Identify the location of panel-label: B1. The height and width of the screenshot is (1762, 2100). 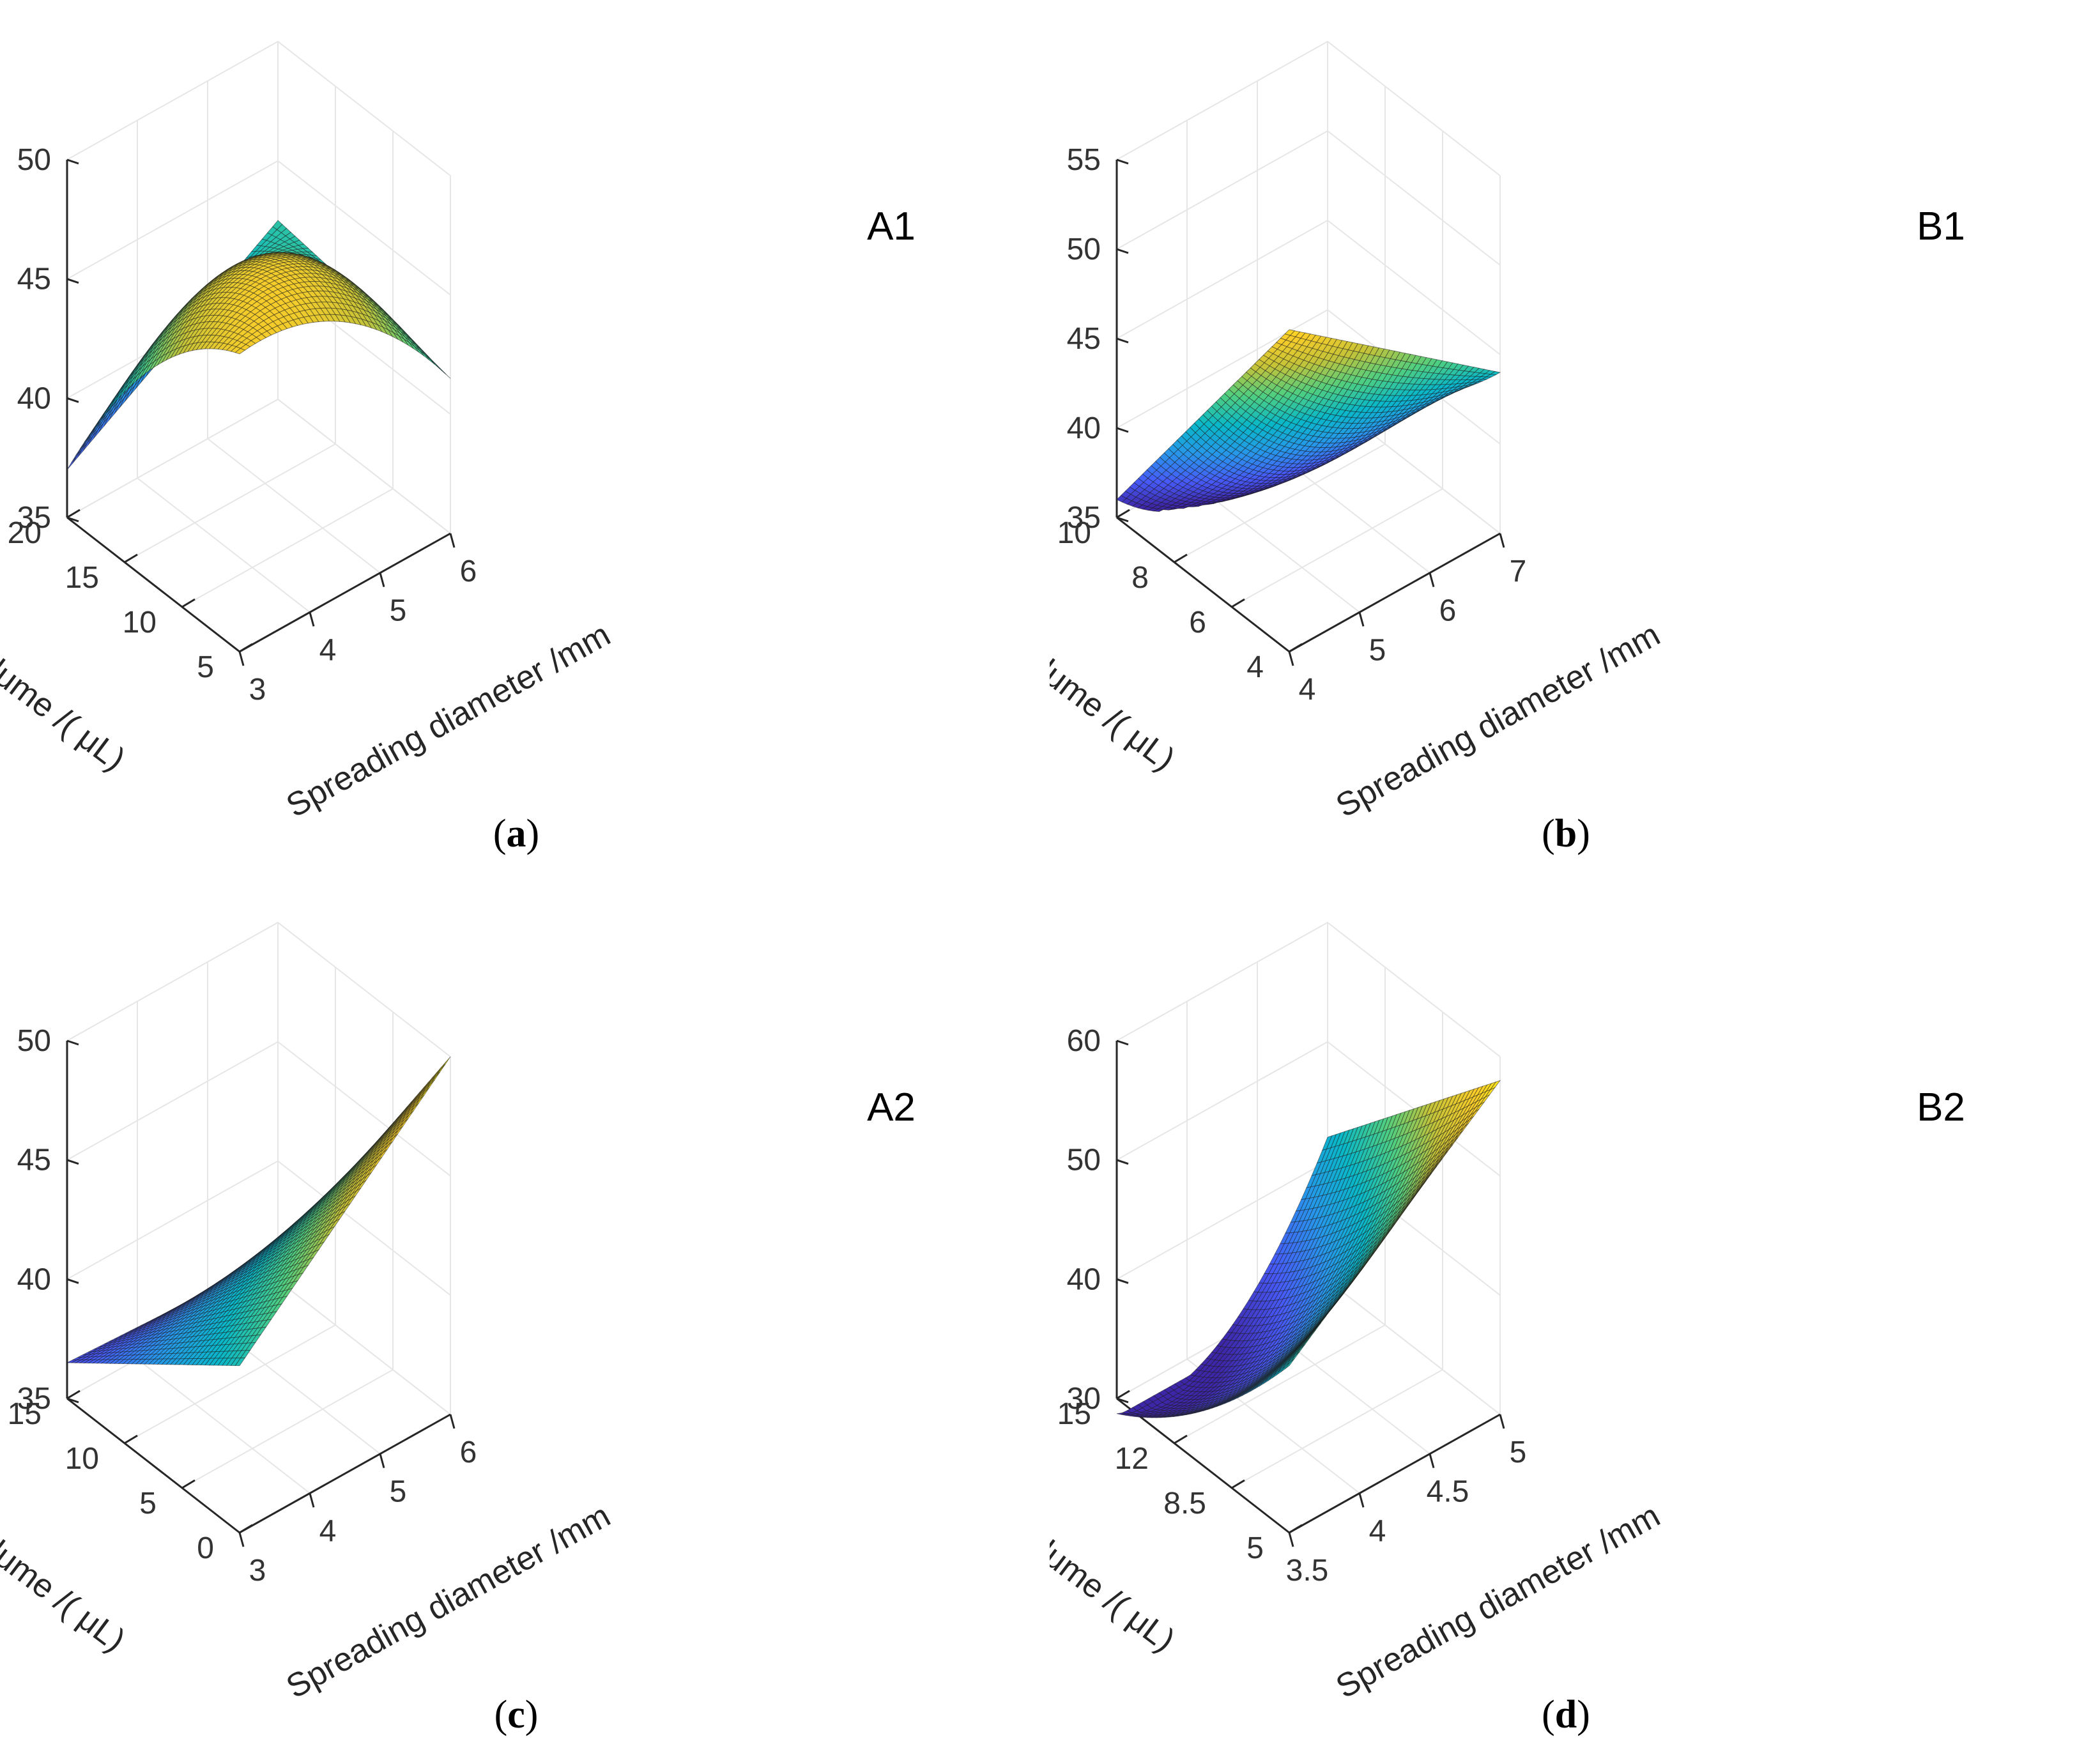
(1941, 226).